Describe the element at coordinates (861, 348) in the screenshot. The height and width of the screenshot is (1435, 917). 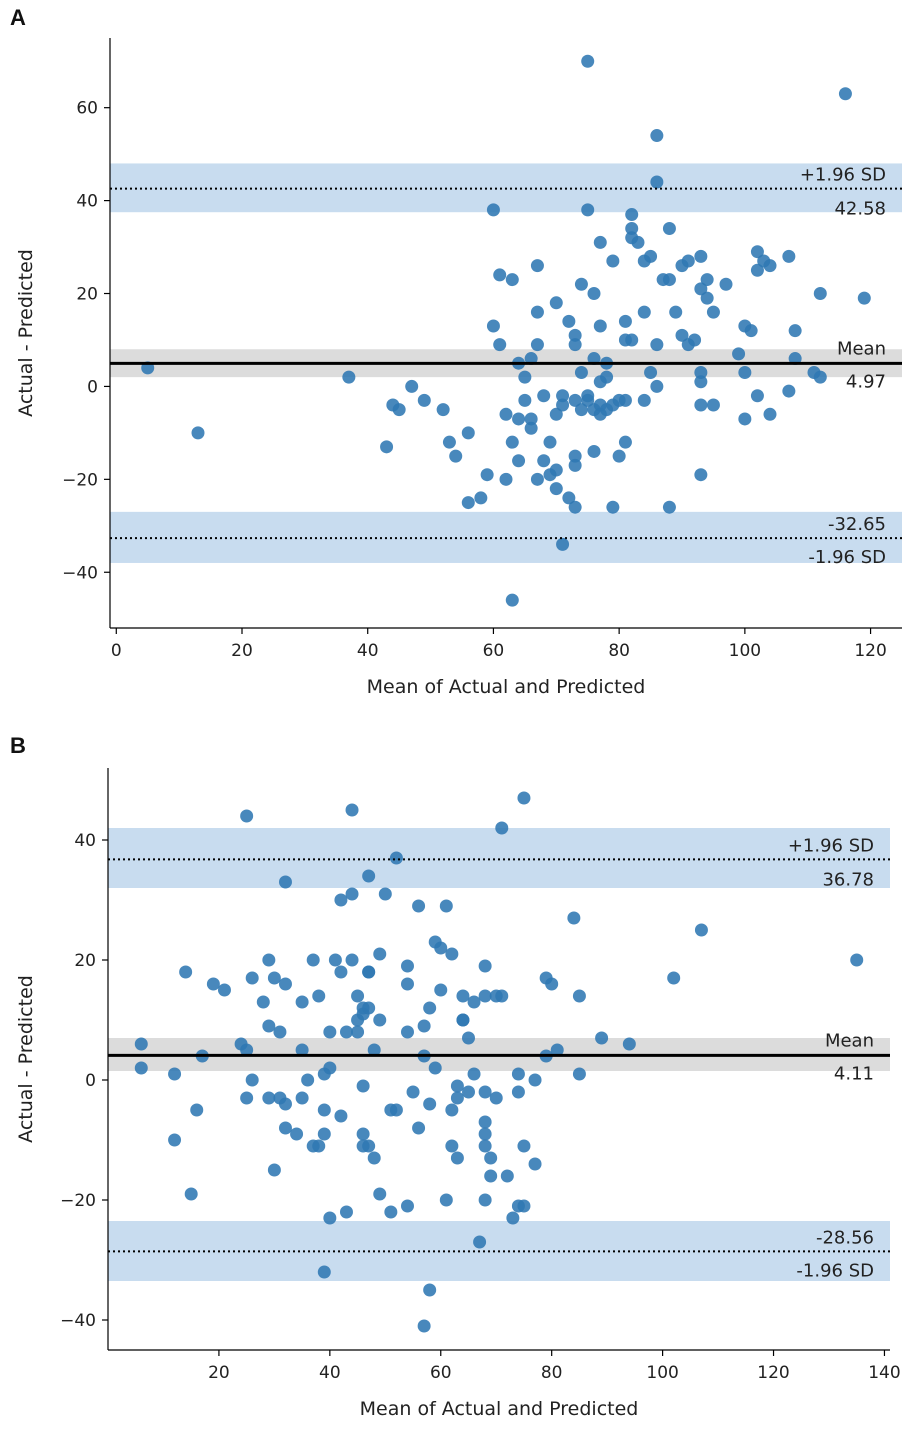
I see `mean-label: Mean` at that location.